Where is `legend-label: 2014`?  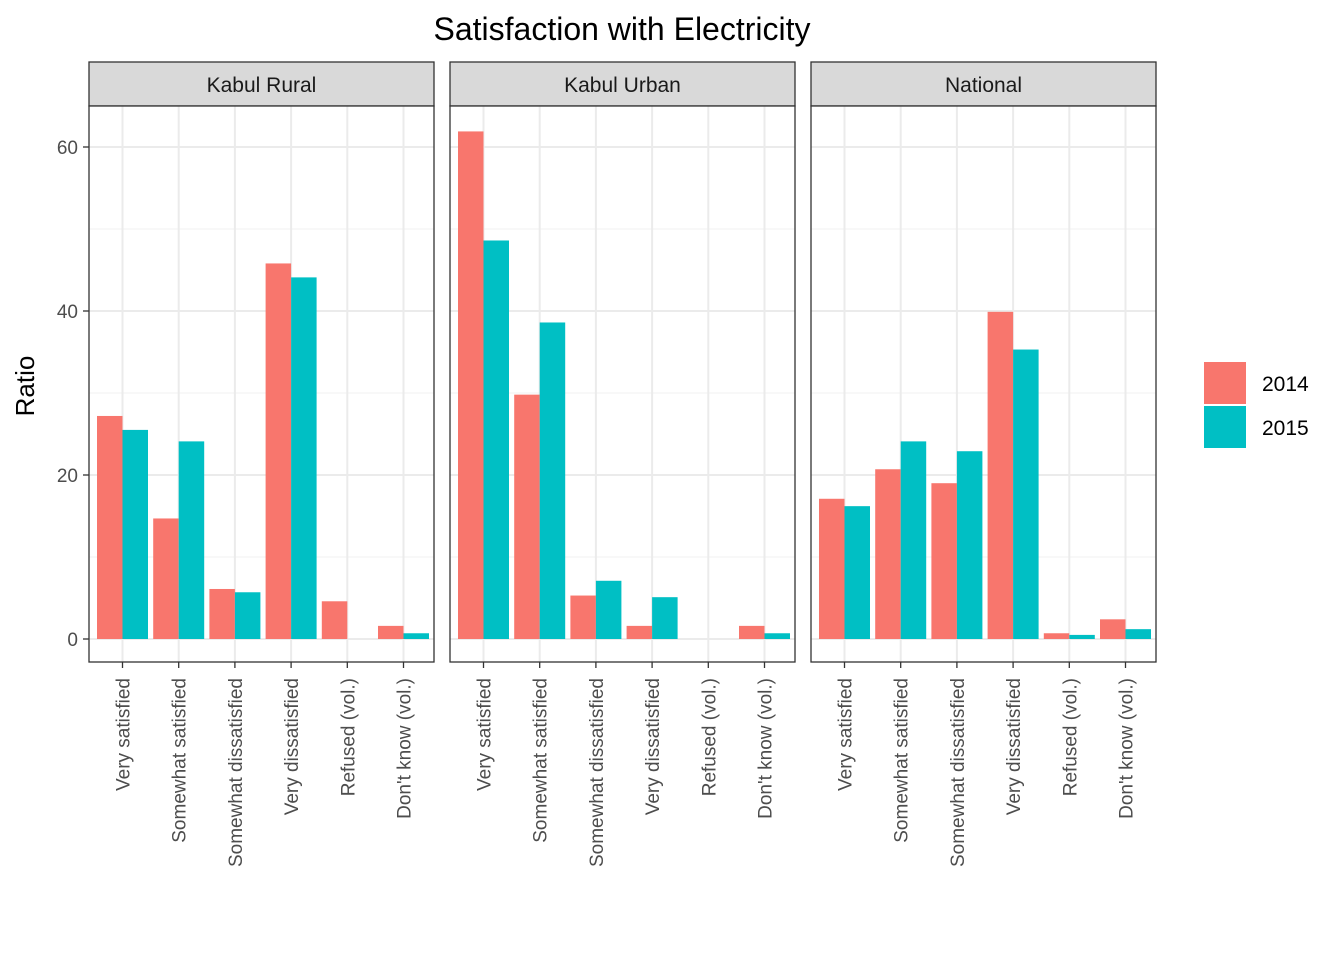 legend-label: 2014 is located at coordinates (1285, 384).